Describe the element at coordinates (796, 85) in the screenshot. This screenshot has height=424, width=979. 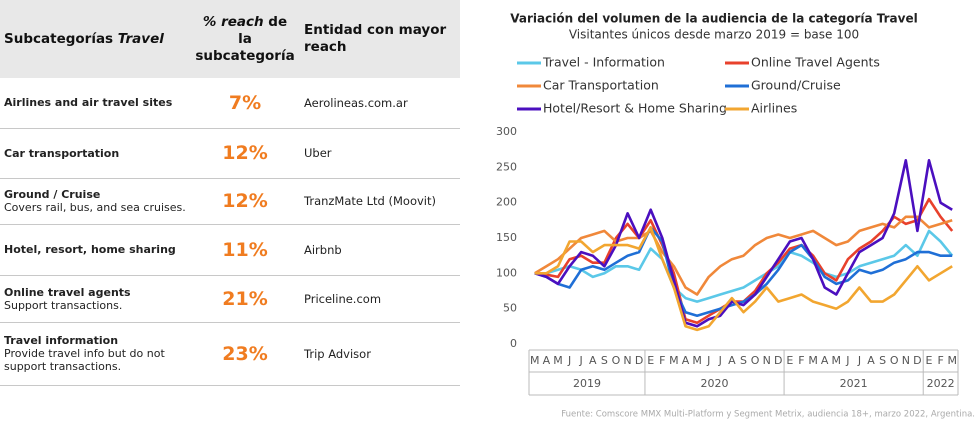
I see `legend-label: Ground/Cruise` at that location.